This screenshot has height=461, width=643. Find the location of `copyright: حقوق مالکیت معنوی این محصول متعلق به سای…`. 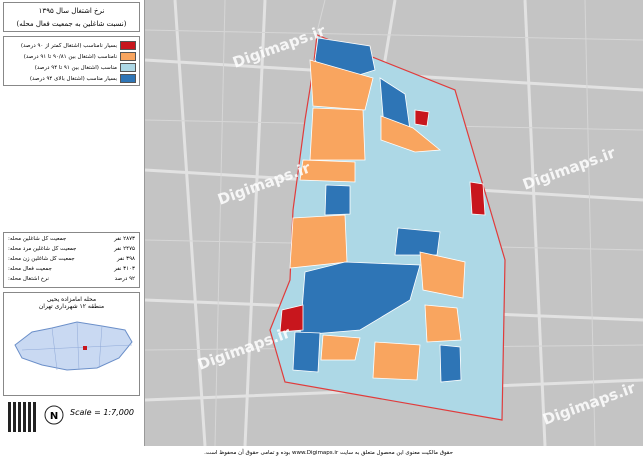

copyright: حقوق مالکیت معنوی این محصول متعلق به سای… is located at coordinates (321, 453).